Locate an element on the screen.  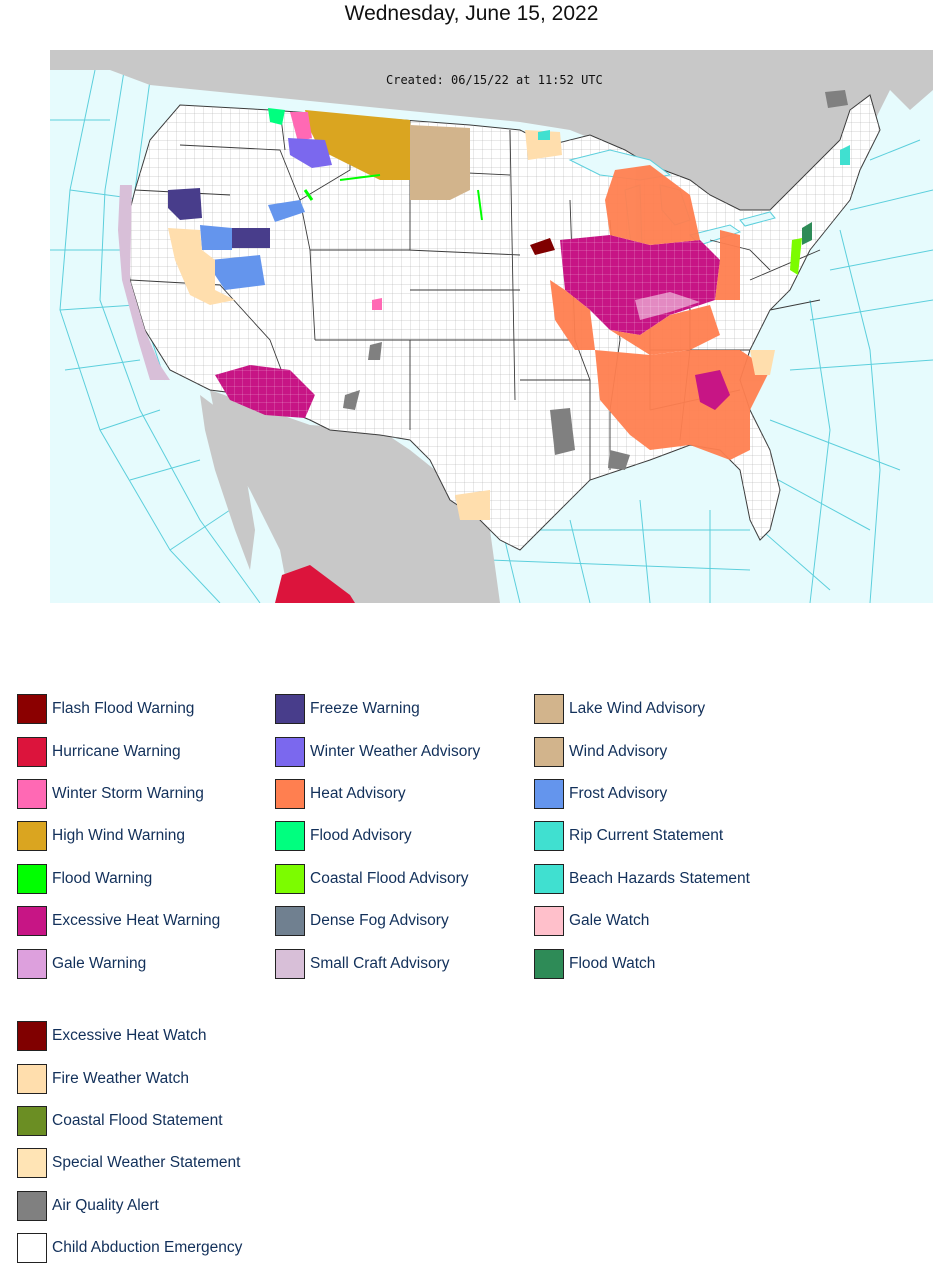
legend-item: Gale Warning is located at coordinates (118, 963).